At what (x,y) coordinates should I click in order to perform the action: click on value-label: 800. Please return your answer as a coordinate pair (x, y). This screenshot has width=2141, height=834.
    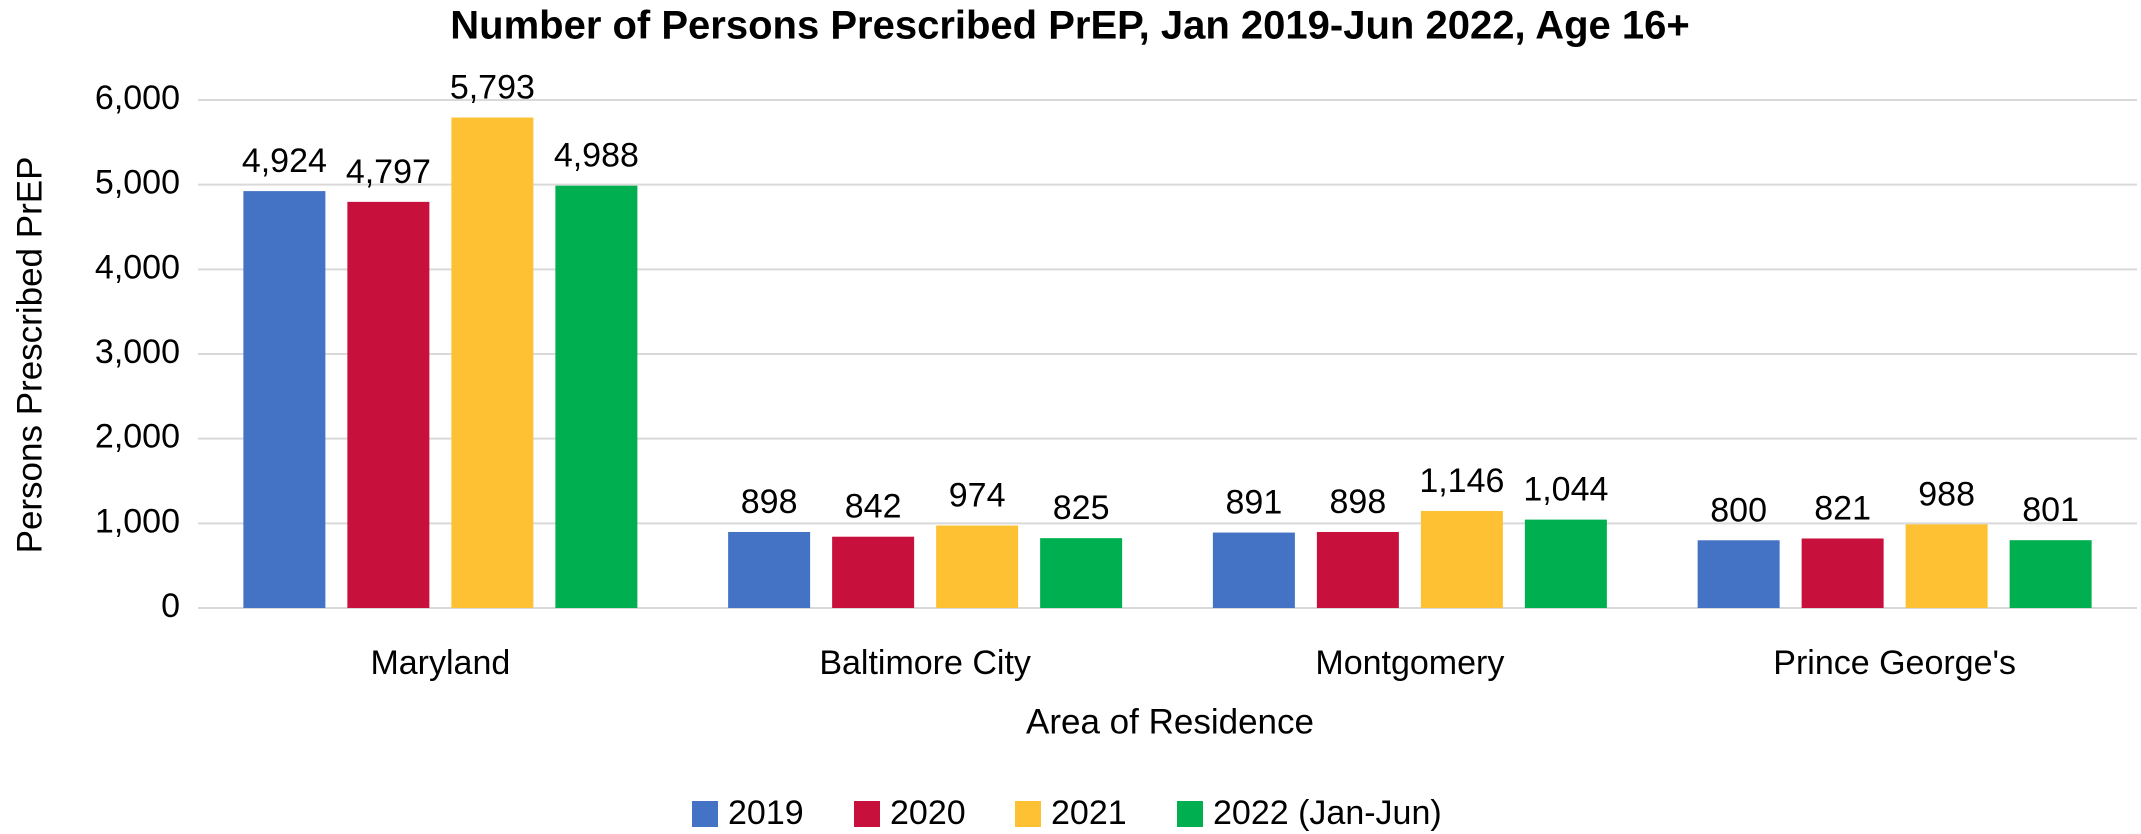
    Looking at the image, I should click on (1738, 510).